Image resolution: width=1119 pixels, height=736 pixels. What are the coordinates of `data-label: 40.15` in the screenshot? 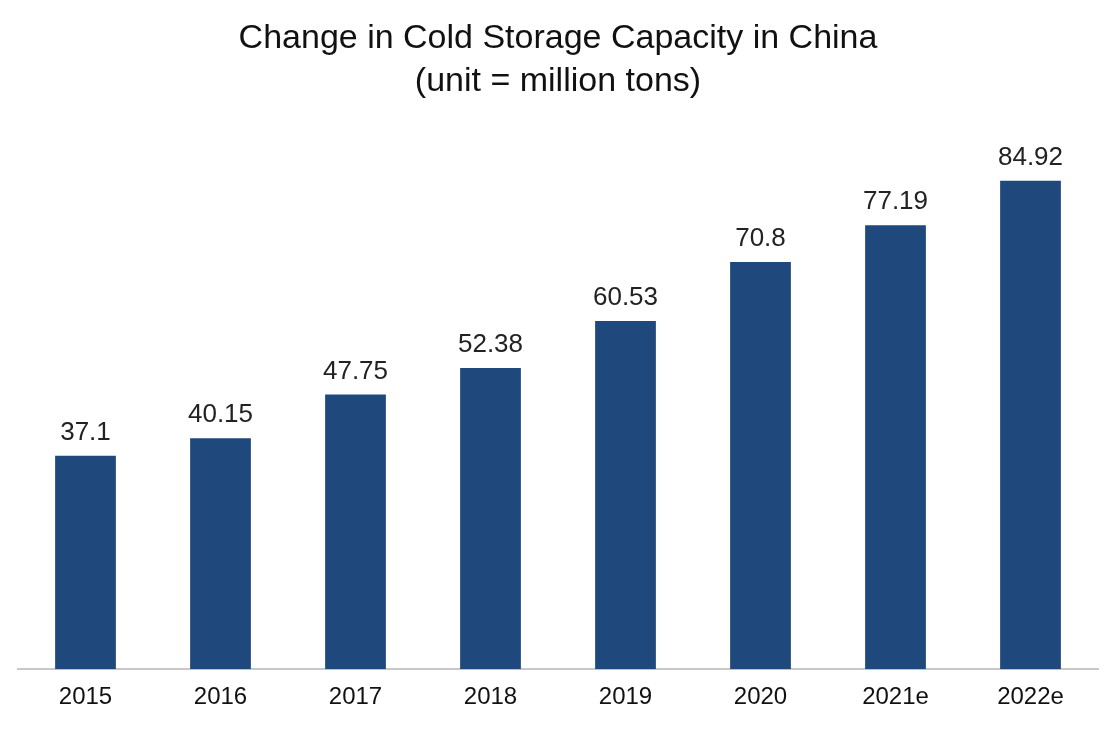 It's located at (220, 413).